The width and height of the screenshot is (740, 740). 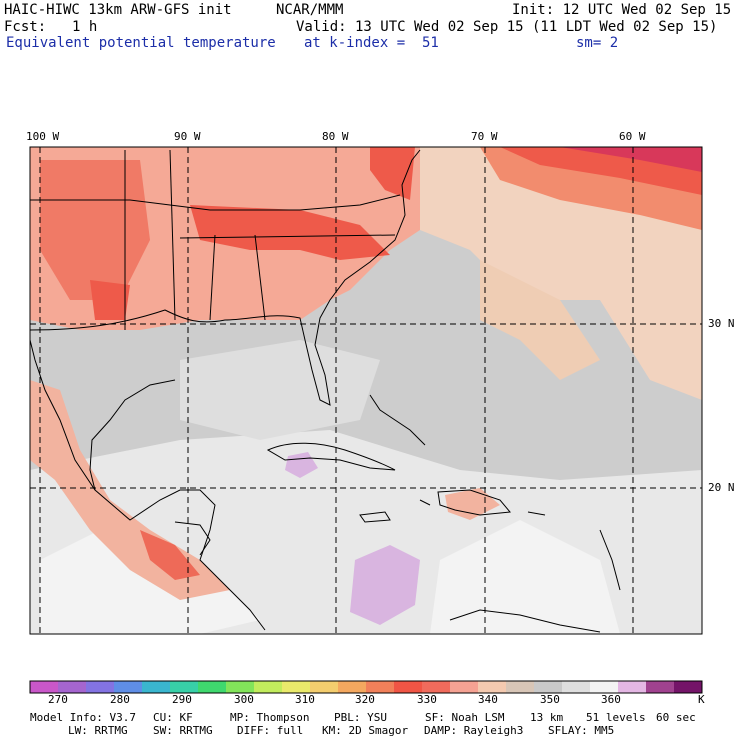 I want to click on field-light-gulf, so click(x=280, y=390).